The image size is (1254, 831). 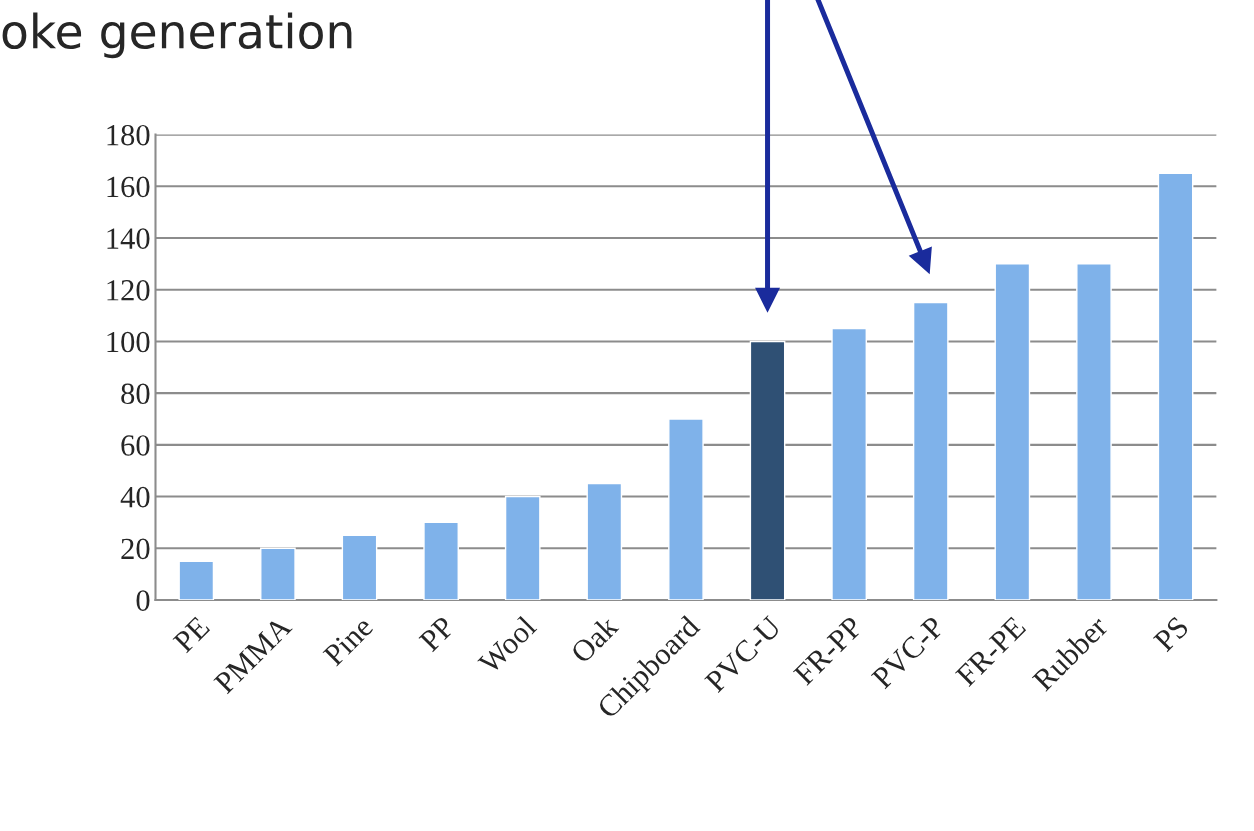 I want to click on y-tick-label: 120, so click(x=128, y=290).